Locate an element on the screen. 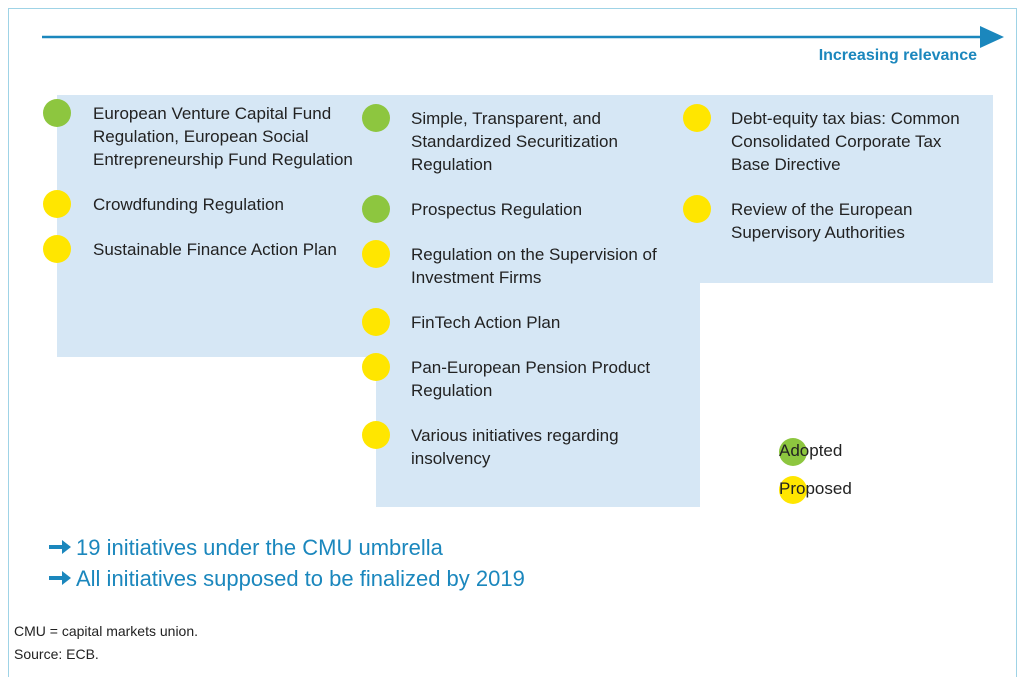  initiative-label: Various initiatives regarding insolvency is located at coordinates (515, 447).